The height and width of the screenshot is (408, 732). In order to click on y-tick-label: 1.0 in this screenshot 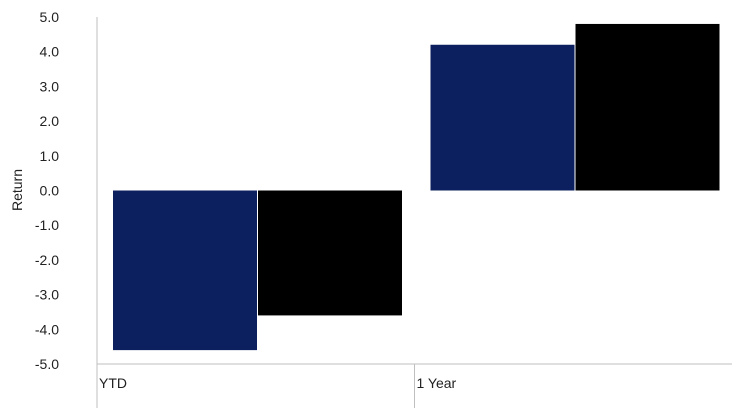, I will do `click(50, 156)`.